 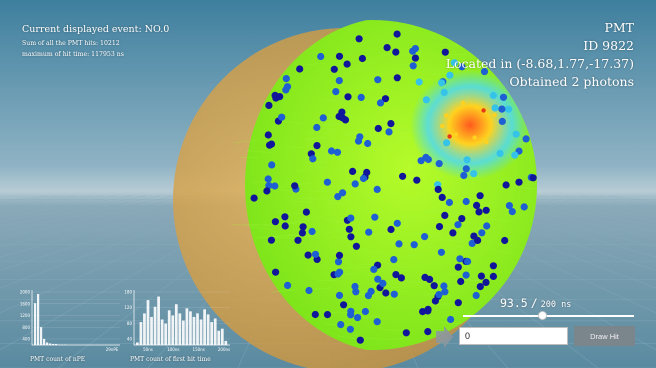 I want to click on hit-number-input, so click(x=513, y=336).